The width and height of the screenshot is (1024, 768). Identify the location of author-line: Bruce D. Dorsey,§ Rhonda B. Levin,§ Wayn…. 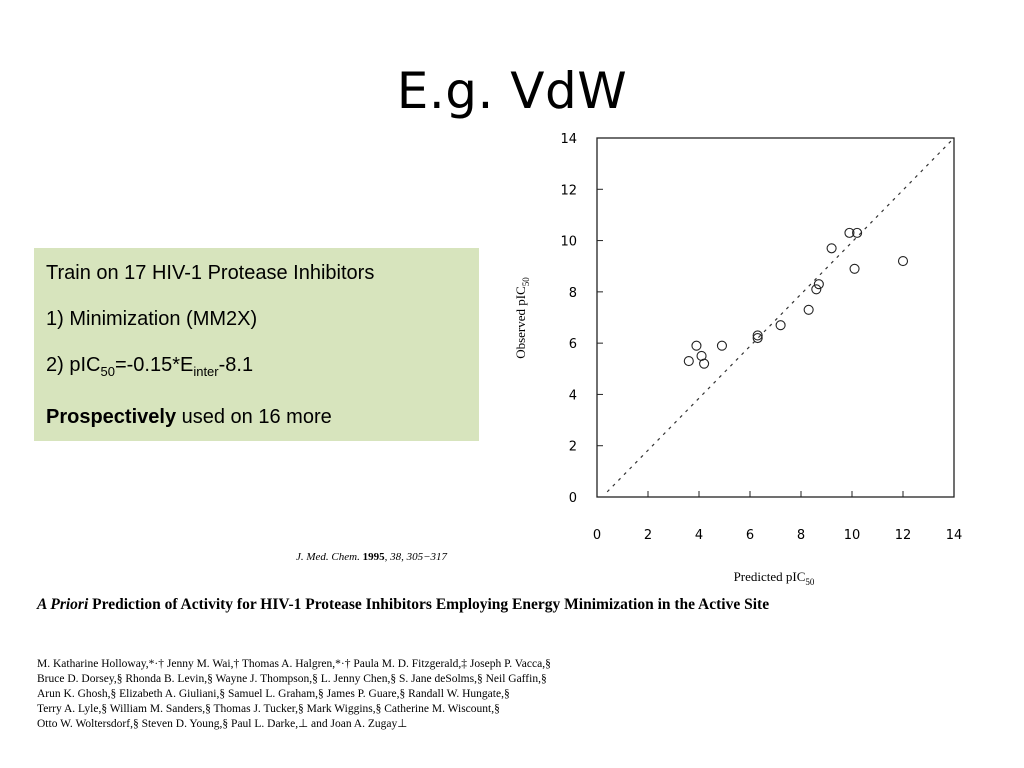
(292, 679).